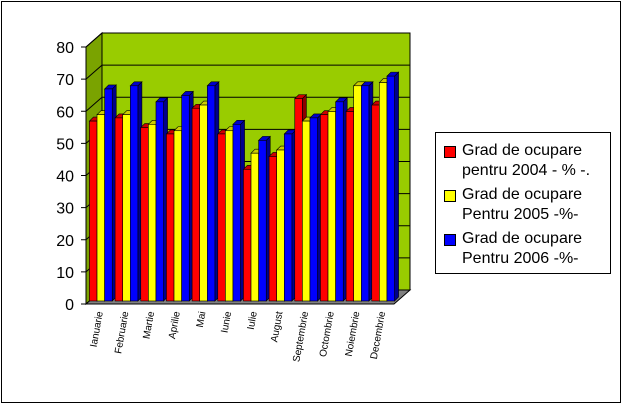  I want to click on x-tick-label: Iulie, so click(253, 320).